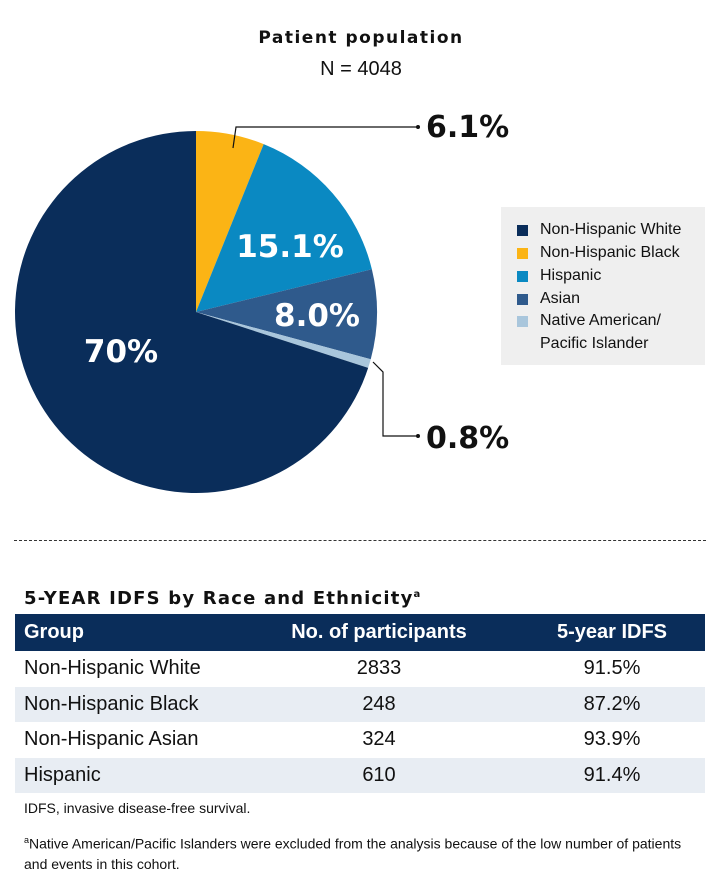  What do you see at coordinates (27, 840) in the screenshot?
I see `footnote-marker: a` at bounding box center [27, 840].